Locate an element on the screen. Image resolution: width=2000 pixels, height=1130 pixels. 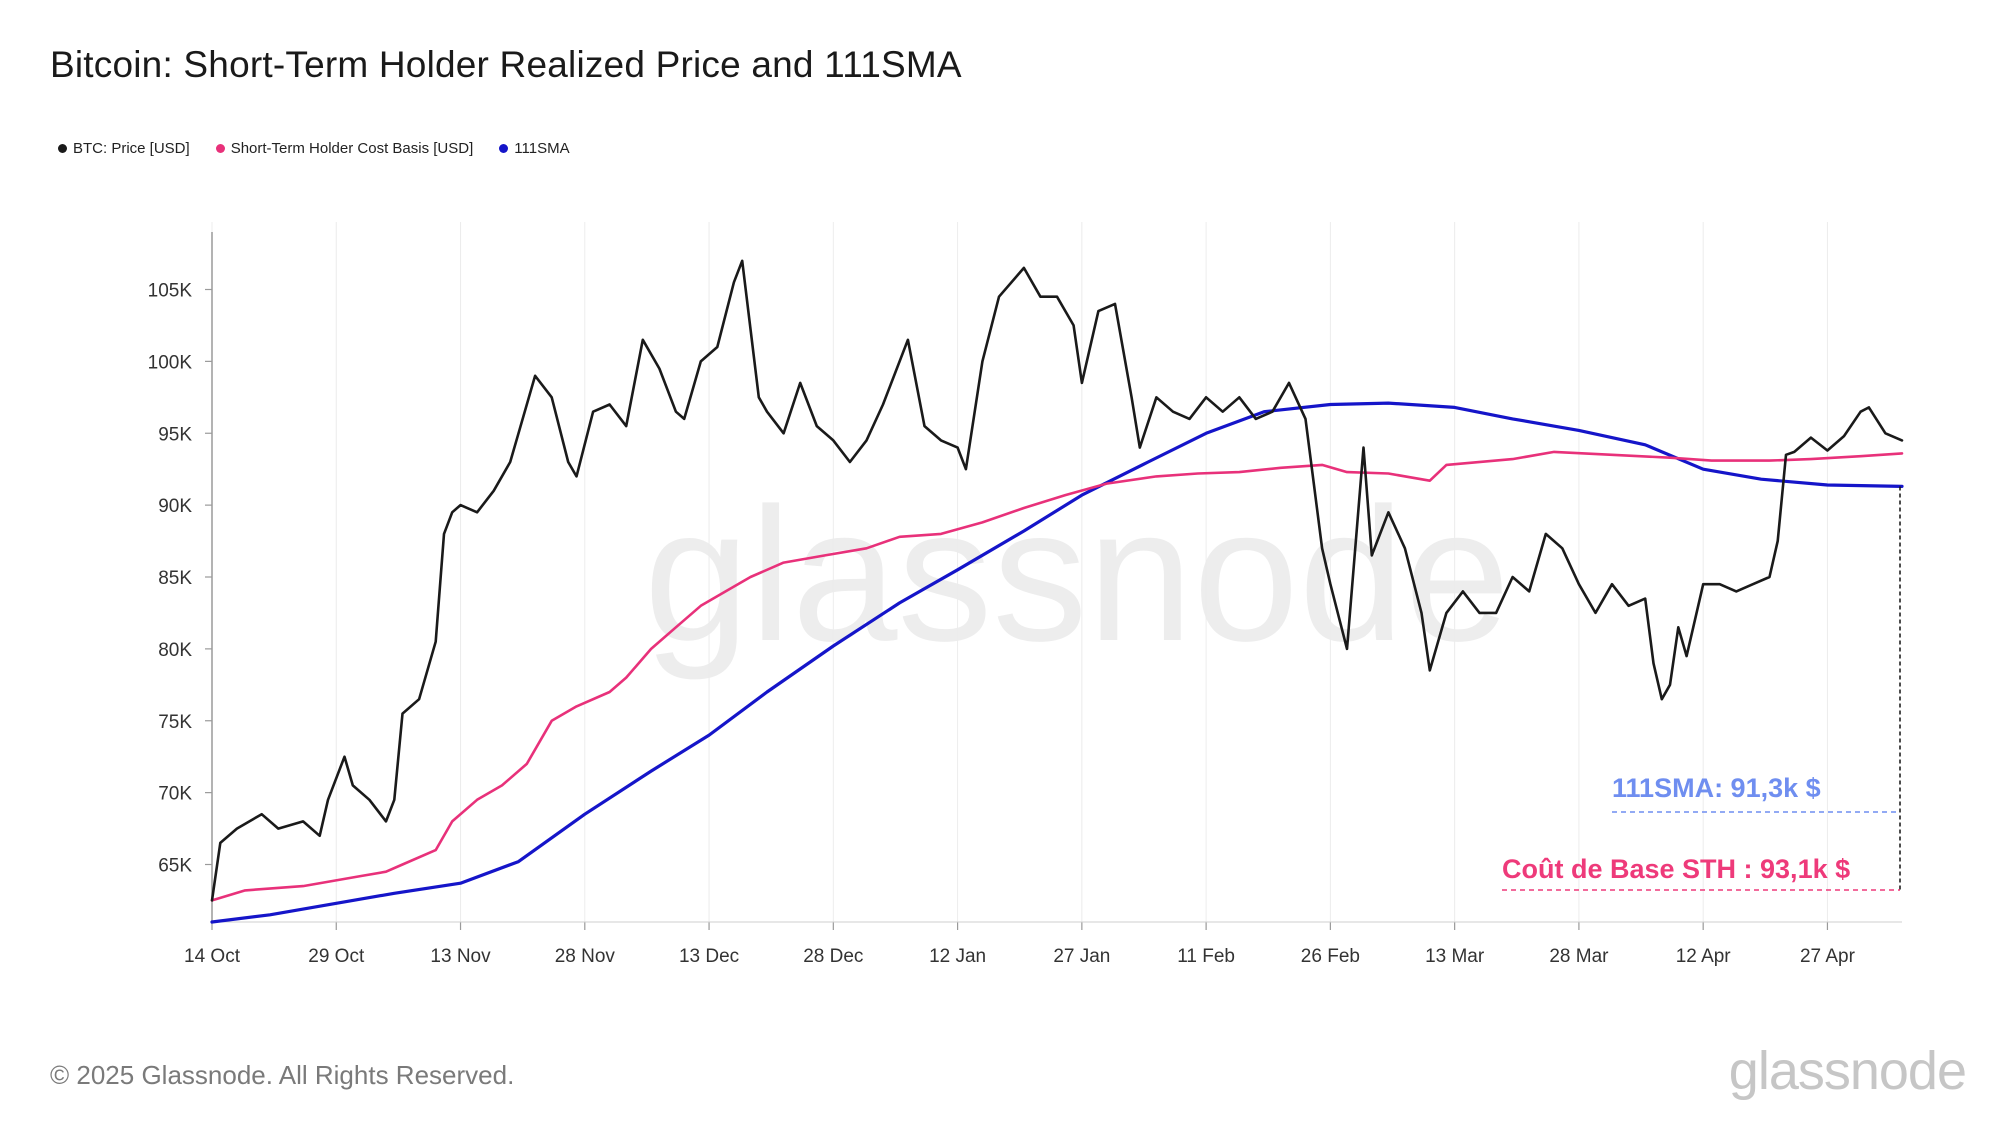
x-tick-label: 28 Dec is located at coordinates (833, 956).